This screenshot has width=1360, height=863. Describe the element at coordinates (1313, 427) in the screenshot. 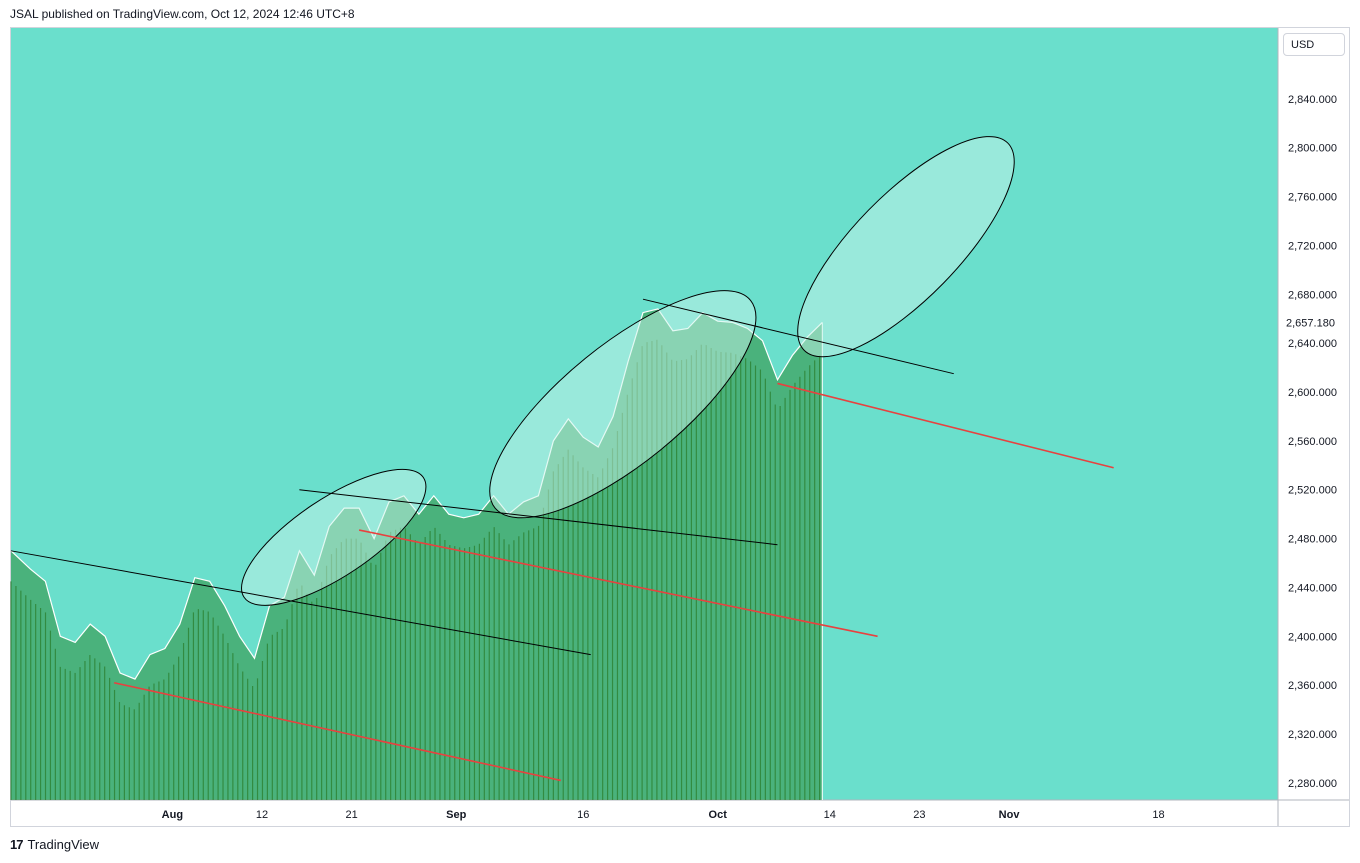

I see `price-axis-background` at that location.